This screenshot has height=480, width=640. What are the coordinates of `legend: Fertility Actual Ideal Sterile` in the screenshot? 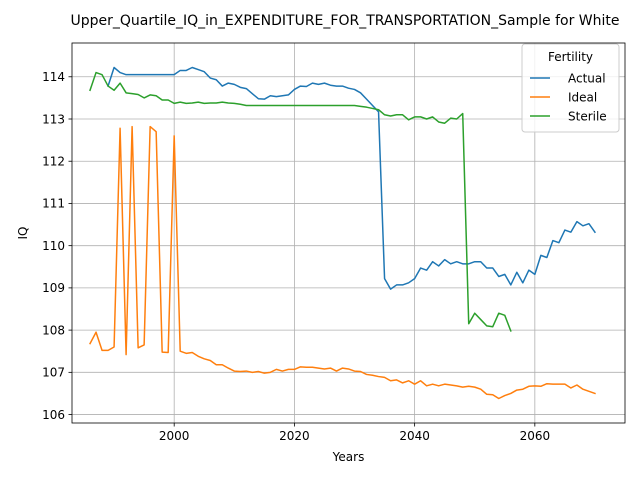 It's located at (570, 88).